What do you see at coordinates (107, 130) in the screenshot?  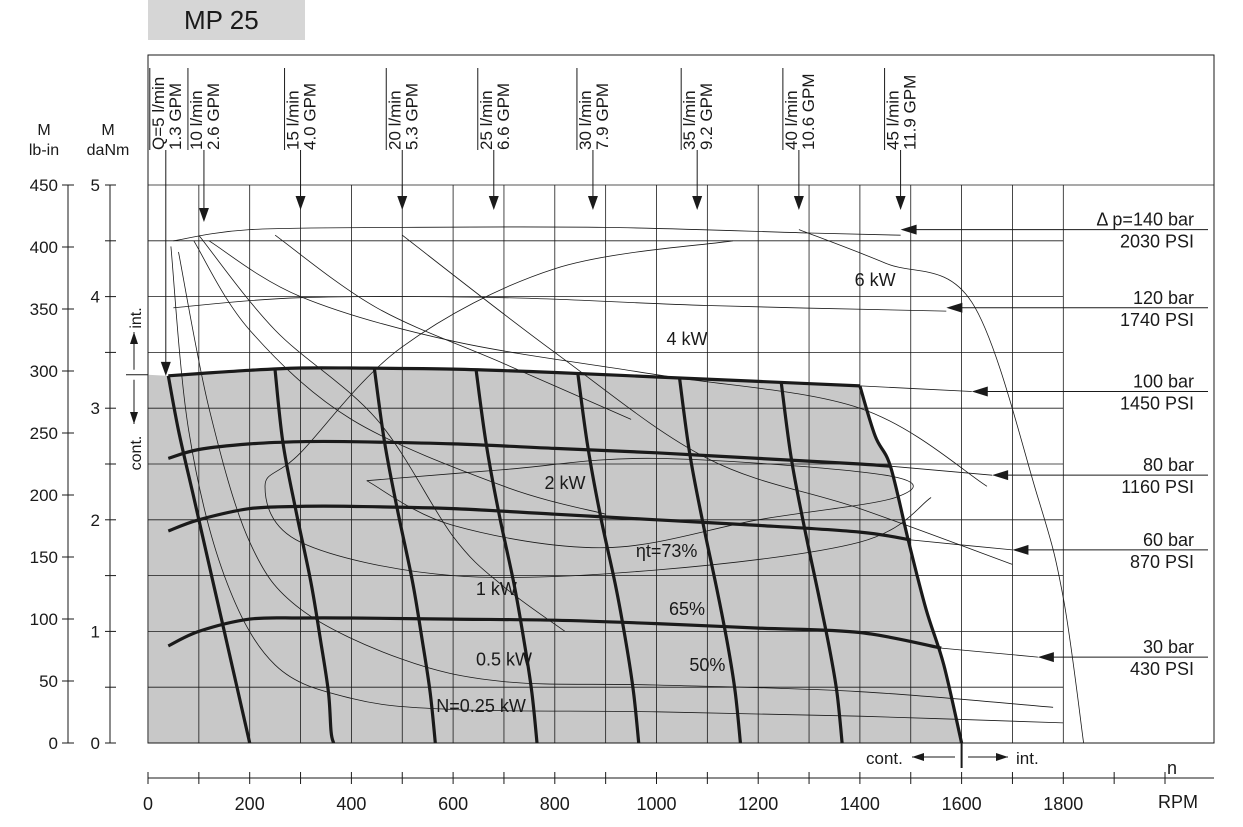 I see `danm-axis-label-line1: M` at bounding box center [107, 130].